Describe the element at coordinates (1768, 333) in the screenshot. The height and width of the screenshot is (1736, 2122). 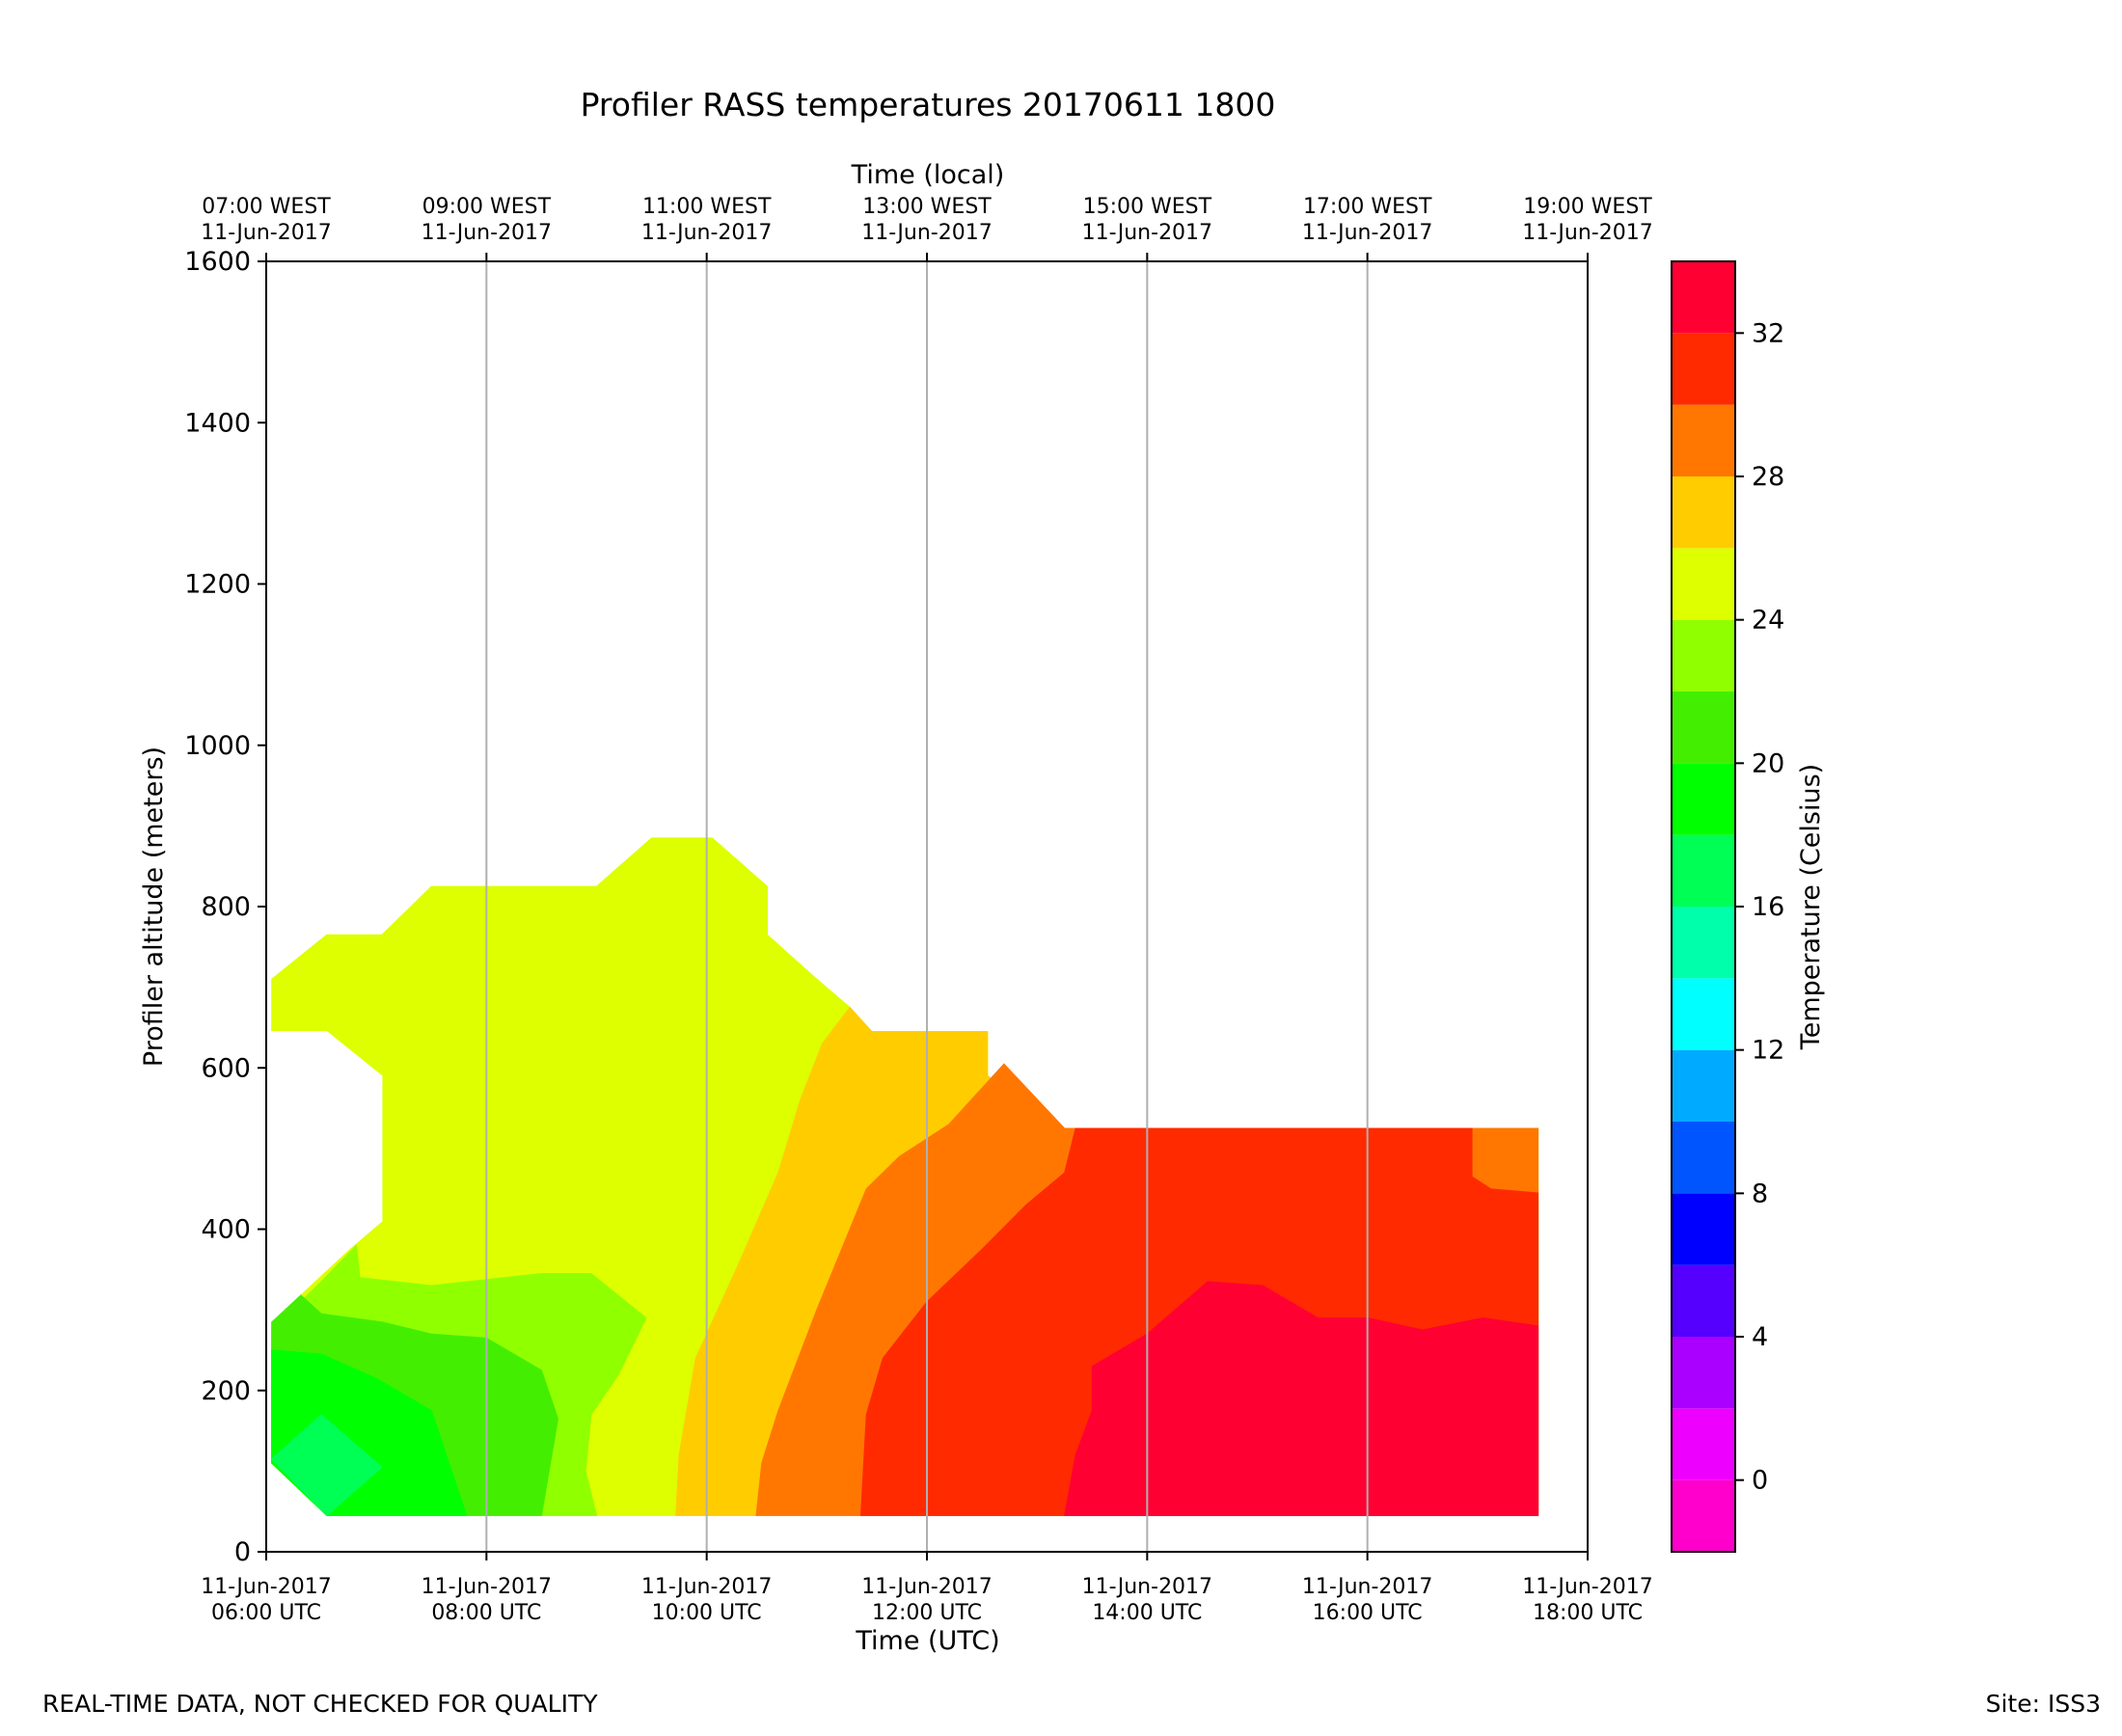
I see `colorbar-tick-label: 32` at that location.